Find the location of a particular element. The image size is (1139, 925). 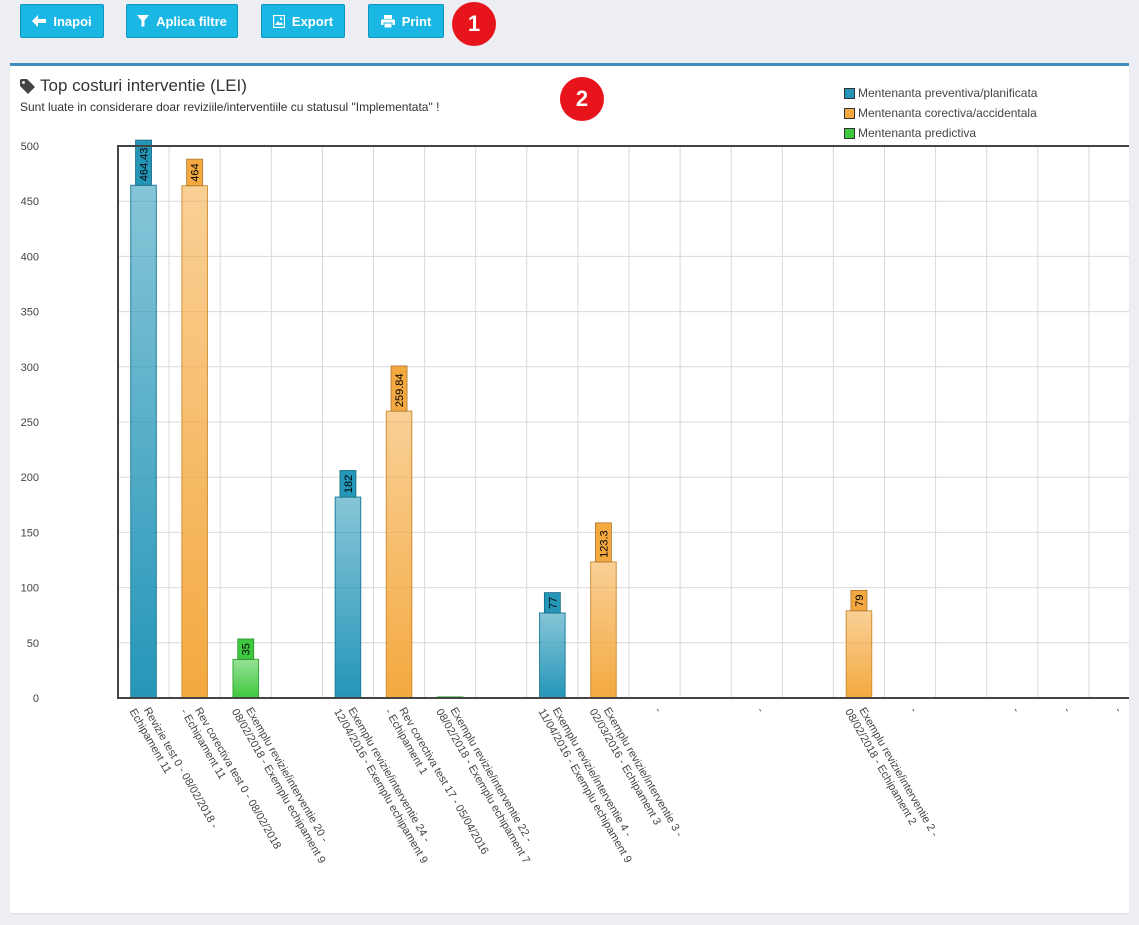

legend-item: Mentenanta preventiva/planificata is located at coordinates (940, 93).